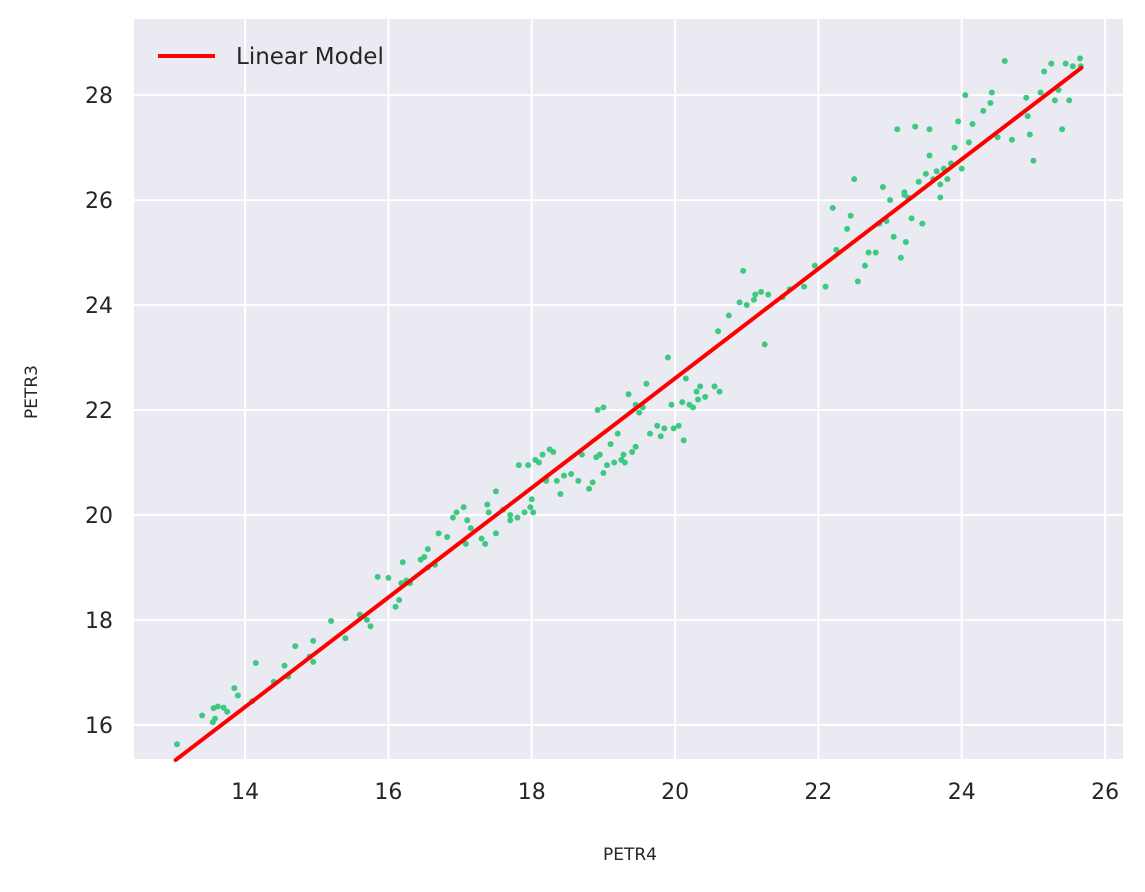 The height and width of the screenshot is (892, 1145). What do you see at coordinates (99, 726) in the screenshot?
I see `y-tick-label: 16` at bounding box center [99, 726].